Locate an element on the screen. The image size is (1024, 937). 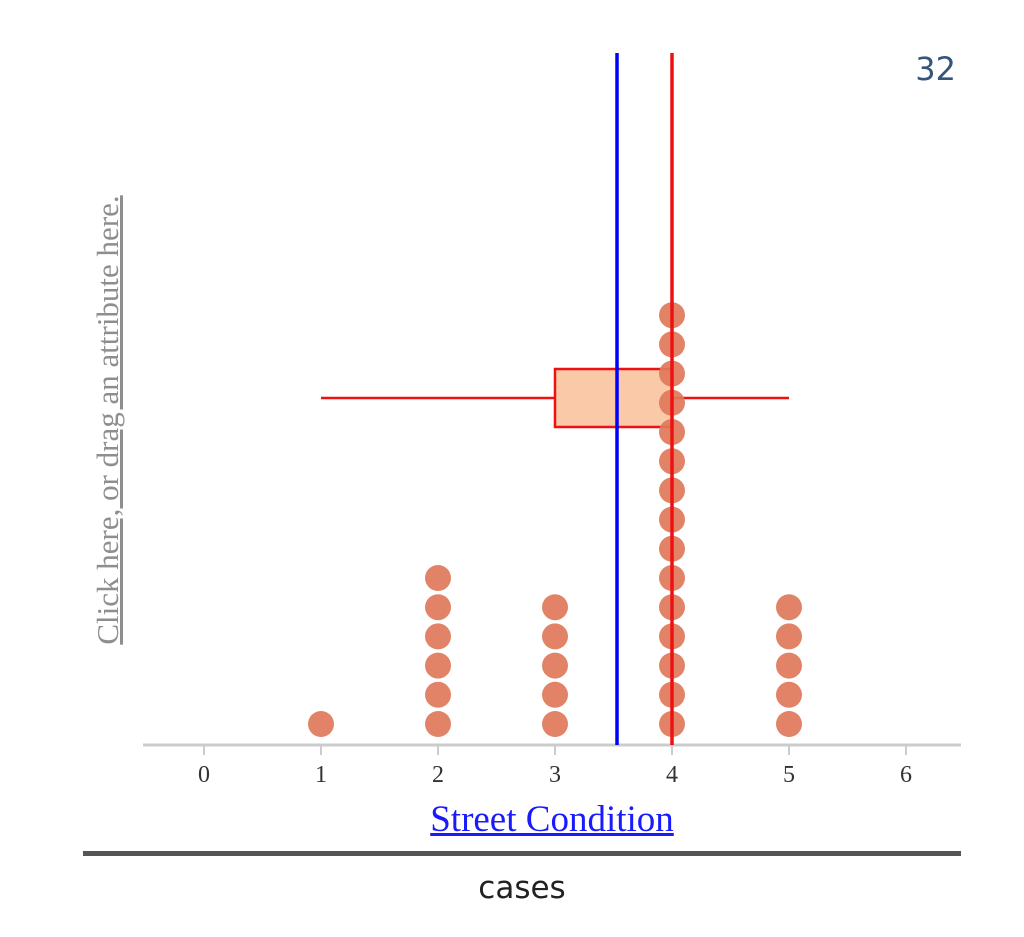
divider is located at coordinates (522, 853).